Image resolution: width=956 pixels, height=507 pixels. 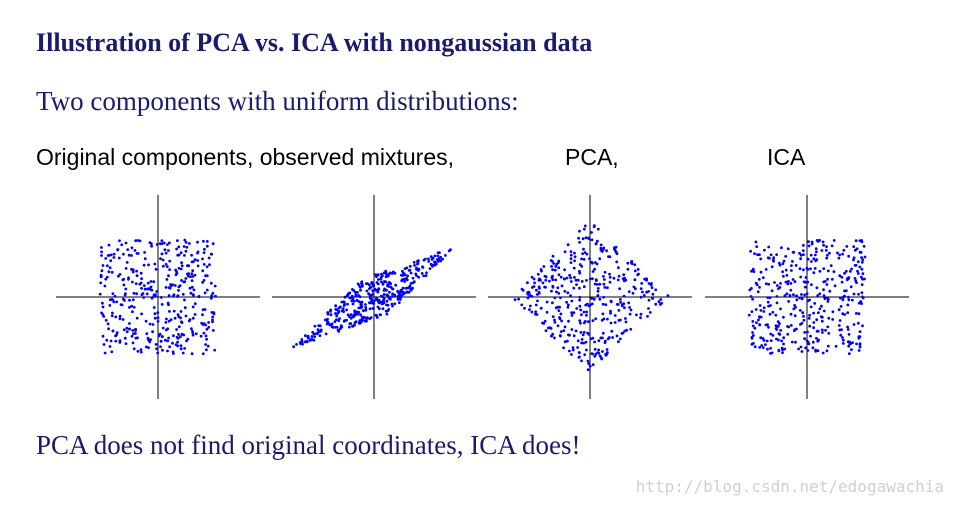 I want to click on caption-ica: ICA, so click(x=786, y=157).